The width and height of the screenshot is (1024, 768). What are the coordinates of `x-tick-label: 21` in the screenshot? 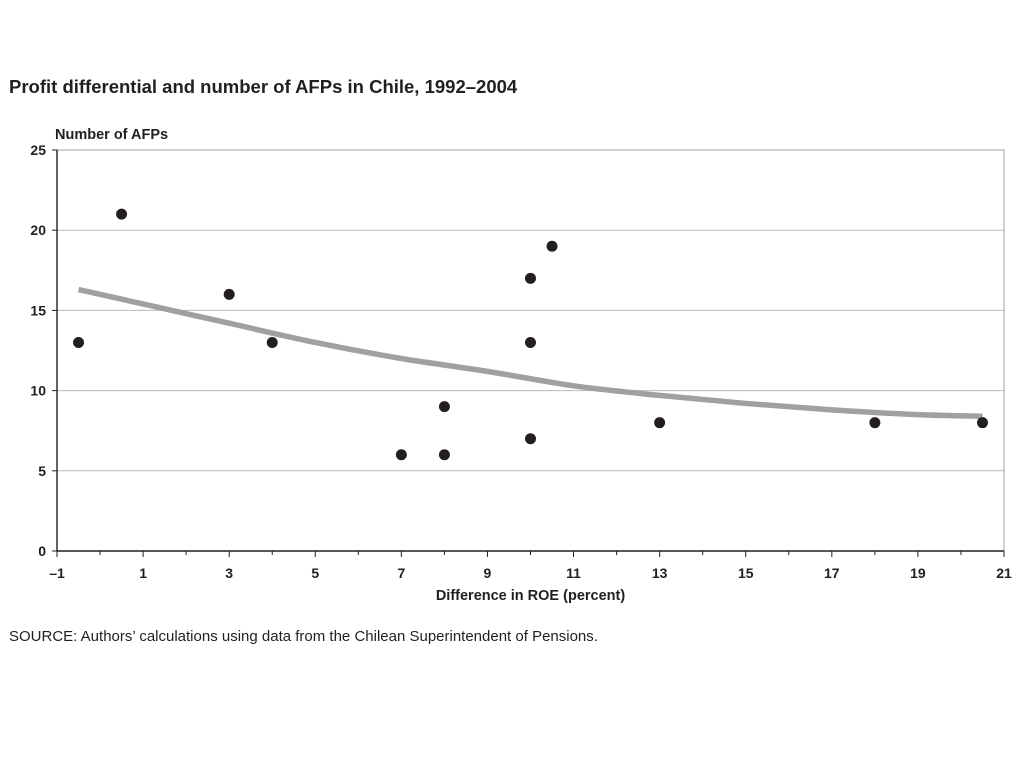 It's located at (1004, 573).